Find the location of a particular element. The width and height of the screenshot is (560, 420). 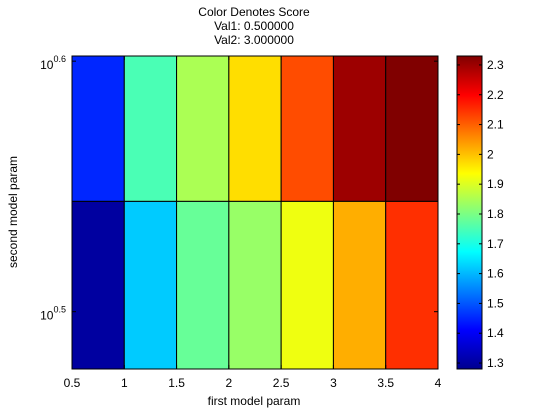

x-tick-label: 2.5 is located at coordinates (281, 383).